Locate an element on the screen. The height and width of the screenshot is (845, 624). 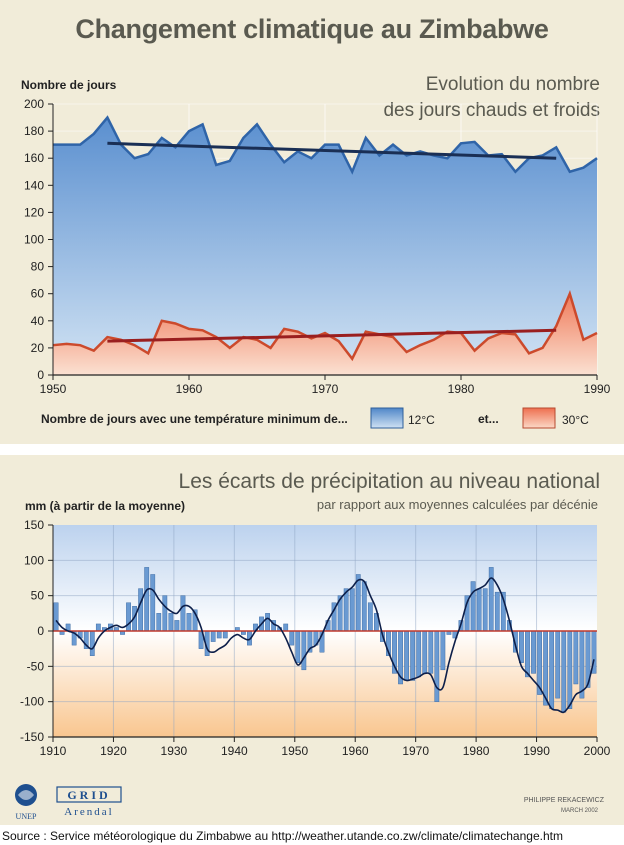
hot-cold-y-axis-label: Nombre de jours is located at coordinates (69, 85).